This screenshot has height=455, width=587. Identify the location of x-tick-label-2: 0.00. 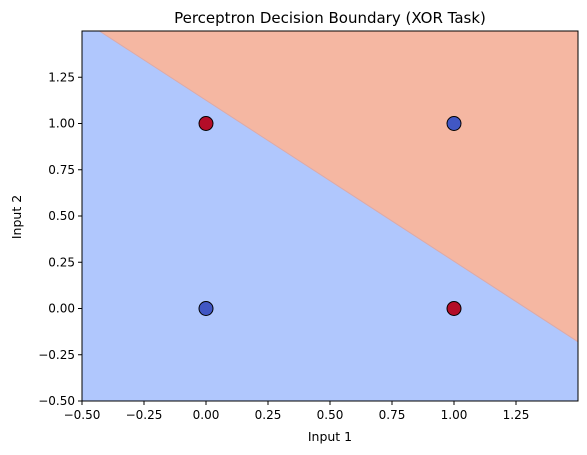
(206, 415).